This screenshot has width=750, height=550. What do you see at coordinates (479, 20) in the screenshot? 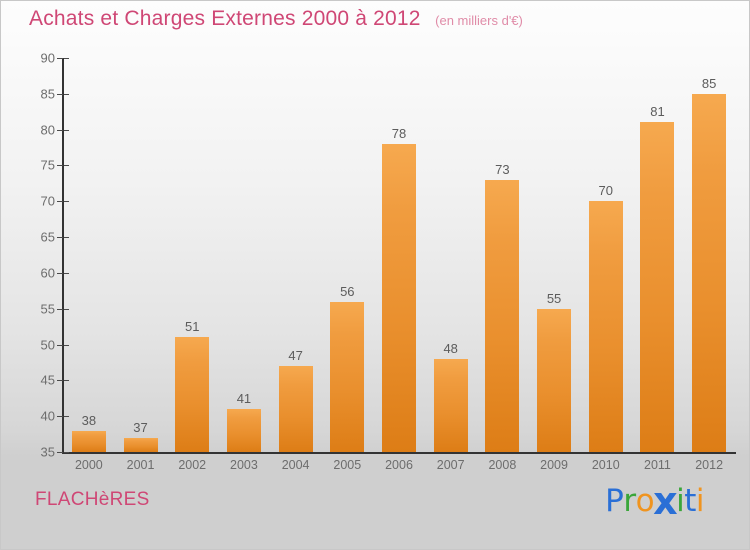
I see `chart-subtitle-units: (en milliers d'€)` at bounding box center [479, 20].